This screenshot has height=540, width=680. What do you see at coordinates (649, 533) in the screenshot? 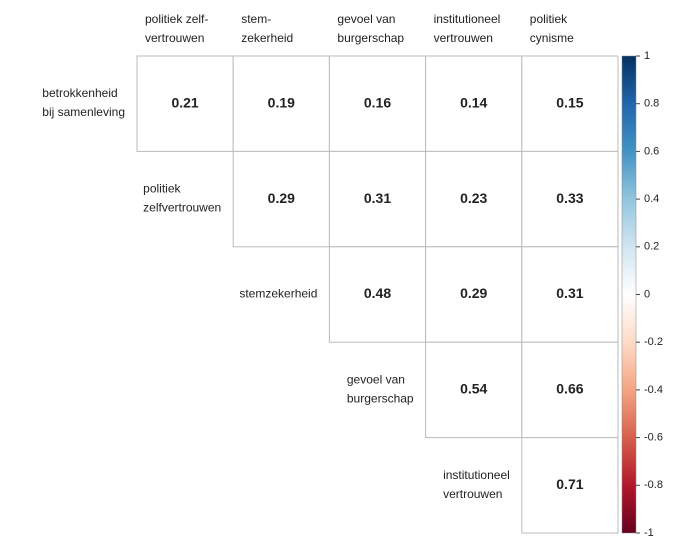
I see `colorbar-tick-label: -1` at bounding box center [649, 533].